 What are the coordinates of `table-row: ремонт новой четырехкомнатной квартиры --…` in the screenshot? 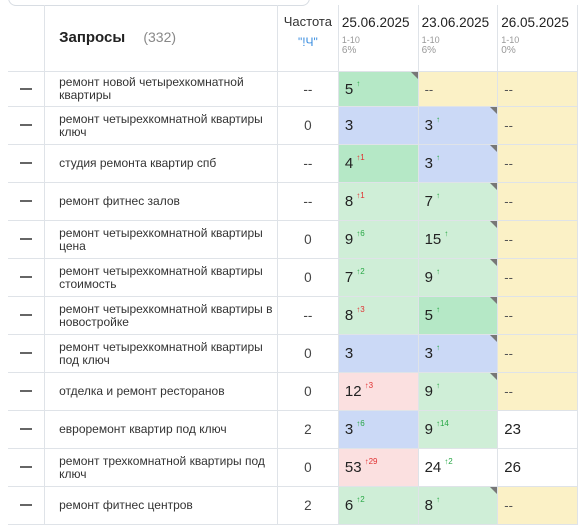 It's located at (293, 89).